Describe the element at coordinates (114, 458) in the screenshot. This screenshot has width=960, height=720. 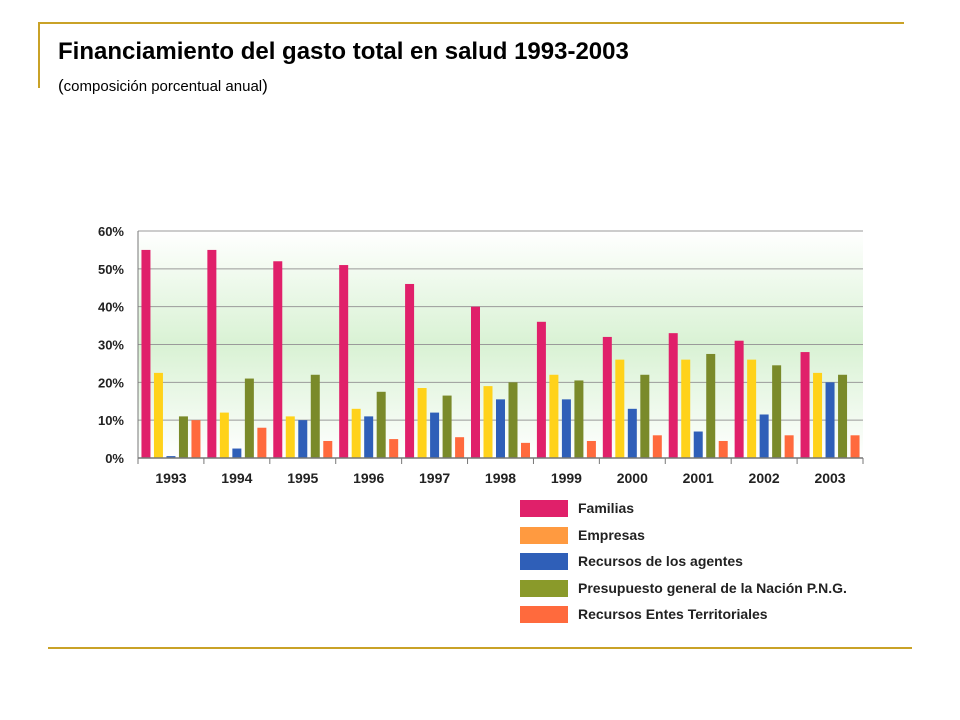
I see `y-tick-label: 0%` at that location.